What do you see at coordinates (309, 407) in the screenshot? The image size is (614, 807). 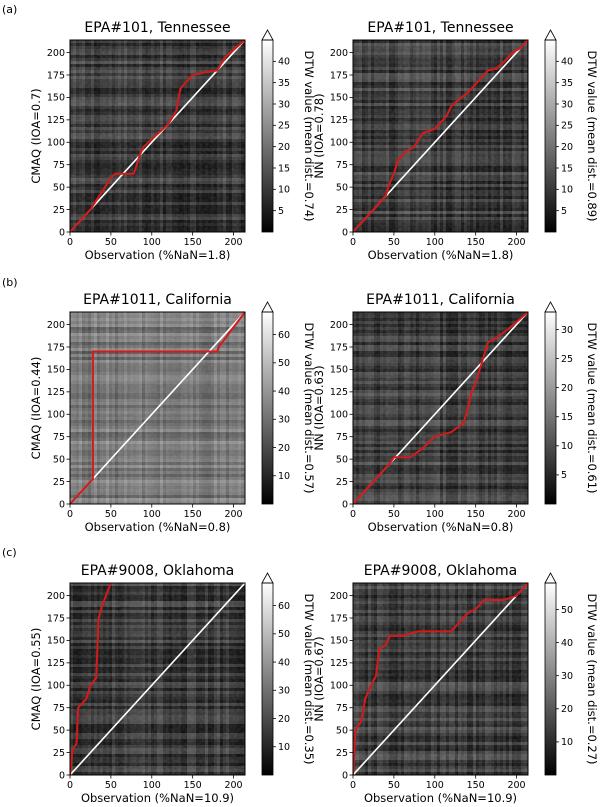 I see `colorbar-label: DTW value (mean dist.=0.57)` at bounding box center [309, 407].